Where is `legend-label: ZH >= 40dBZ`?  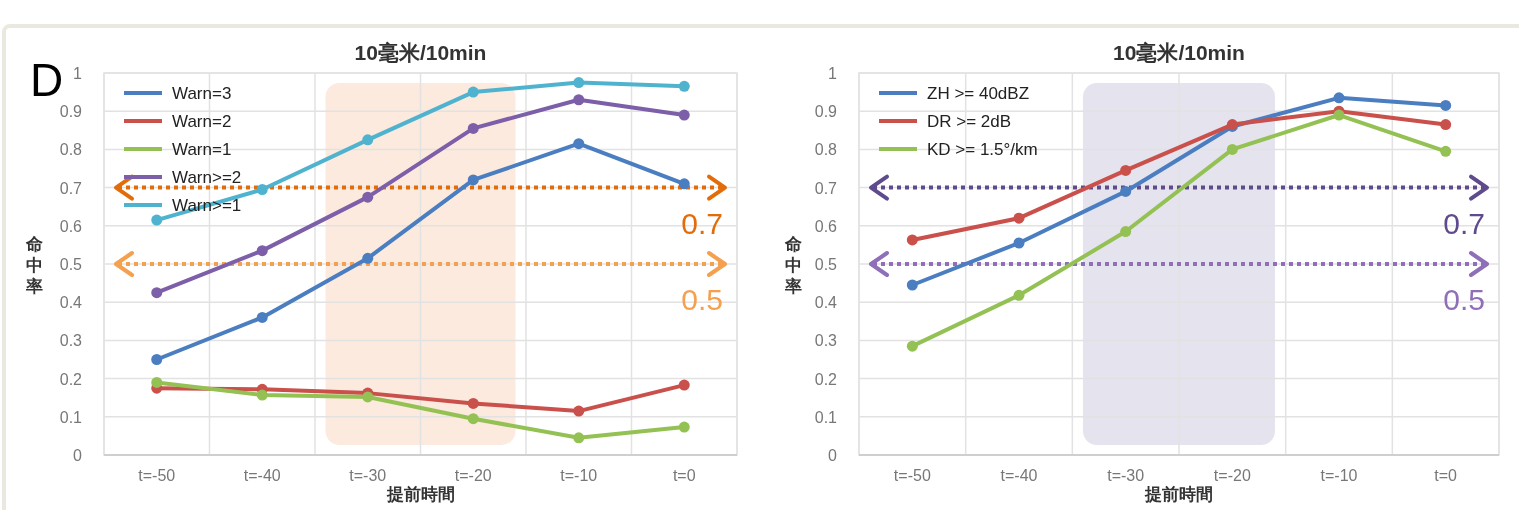 legend-label: ZH >= 40dBZ is located at coordinates (978, 93).